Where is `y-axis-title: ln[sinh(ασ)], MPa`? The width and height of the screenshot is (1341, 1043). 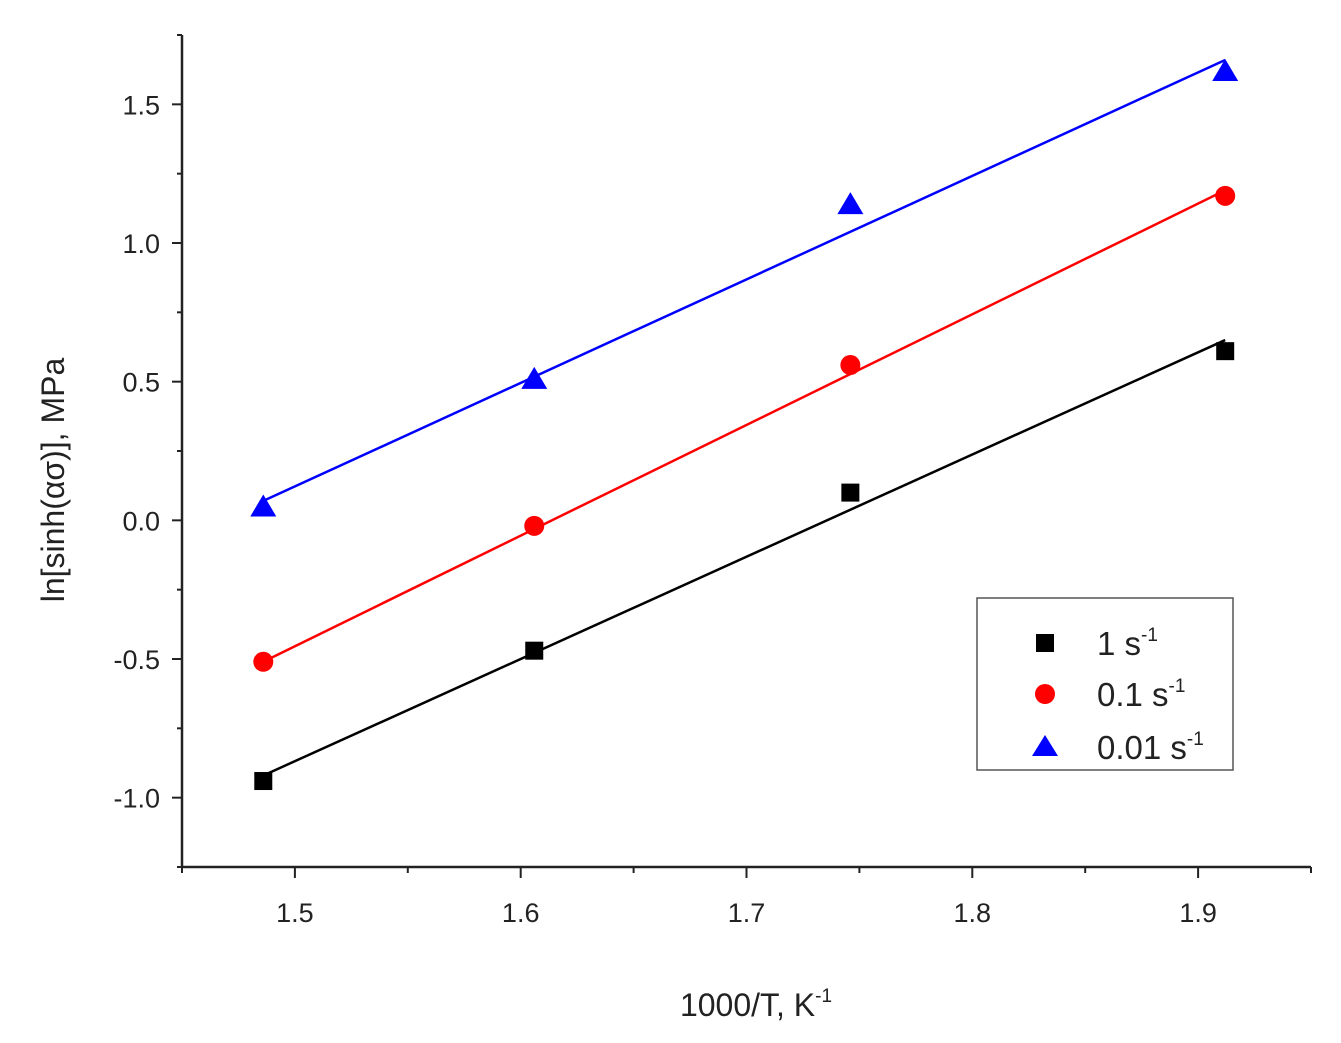 y-axis-title: ln[sinh(ασ)], MPa is located at coordinates (53, 480).